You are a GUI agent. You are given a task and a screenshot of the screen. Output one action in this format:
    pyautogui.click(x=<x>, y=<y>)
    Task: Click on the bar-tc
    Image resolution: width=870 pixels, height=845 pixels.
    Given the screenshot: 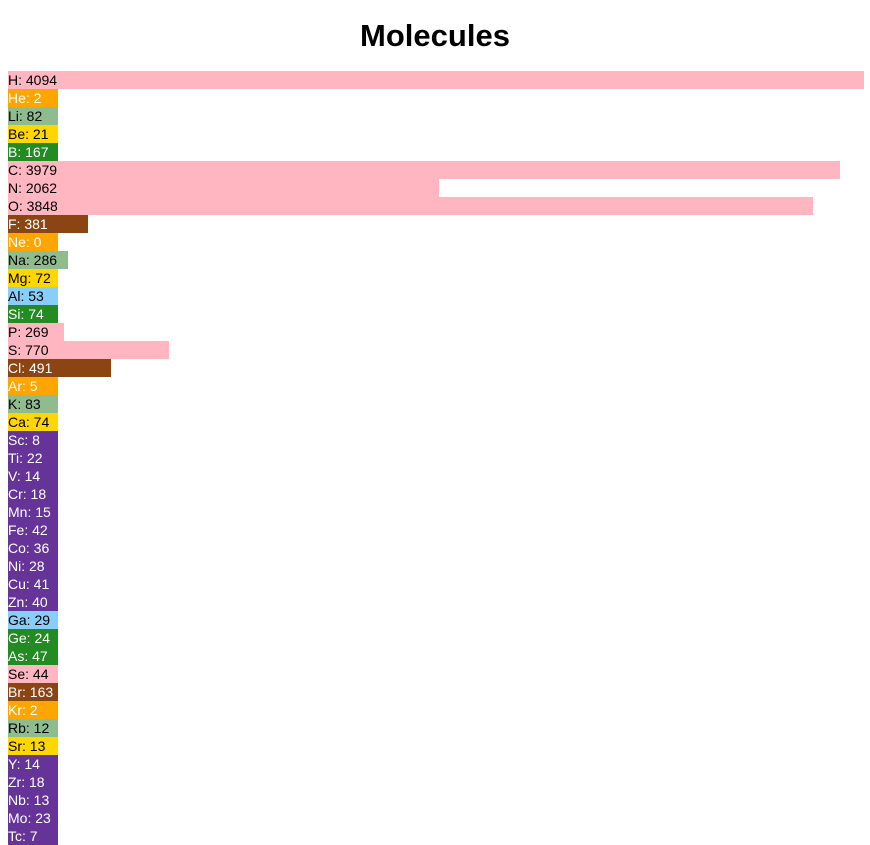 What is the action you would take?
    pyautogui.click(x=33, y=836)
    